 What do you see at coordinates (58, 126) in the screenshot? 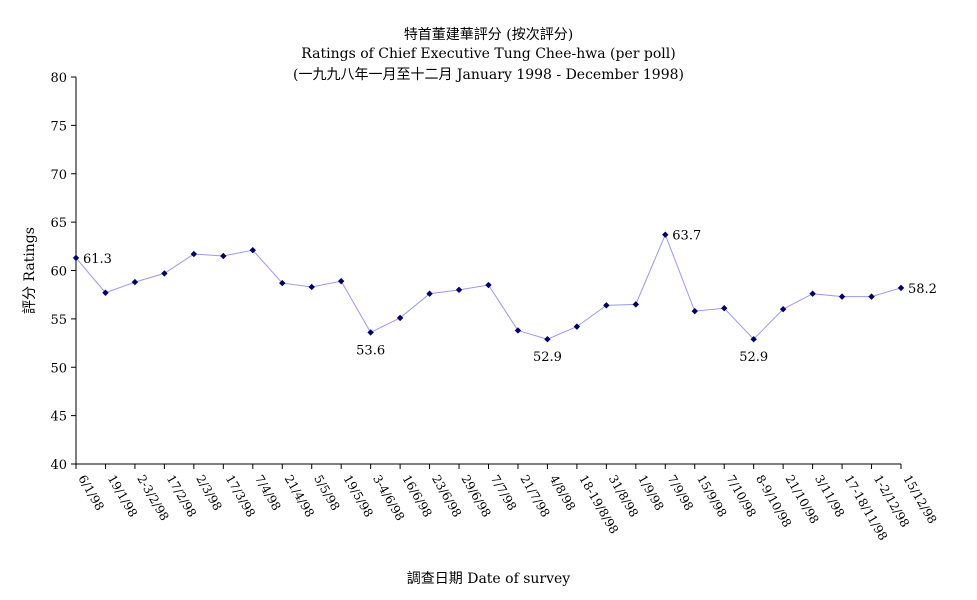
I see `y-tick-label: 75` at bounding box center [58, 126].